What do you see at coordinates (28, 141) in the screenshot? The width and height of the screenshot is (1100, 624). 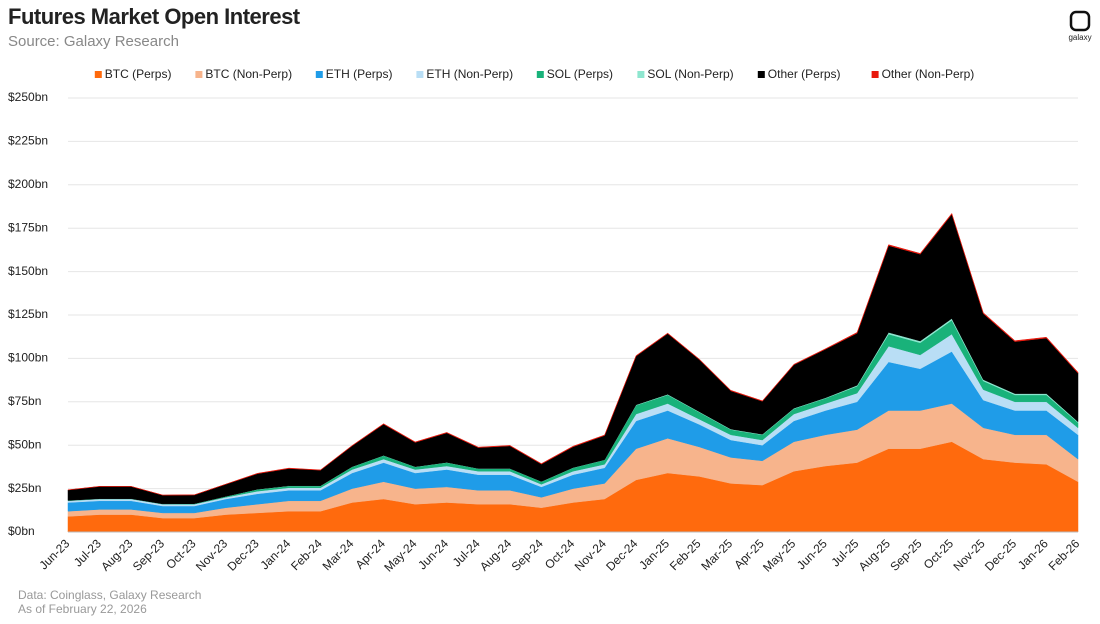 I see `y-tick-label: $225bn` at bounding box center [28, 141].